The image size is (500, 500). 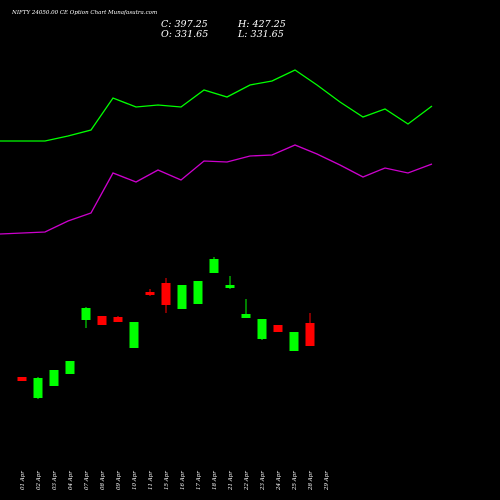 I want to click on x-tick-label: 11 Apr, so click(x=151, y=480).